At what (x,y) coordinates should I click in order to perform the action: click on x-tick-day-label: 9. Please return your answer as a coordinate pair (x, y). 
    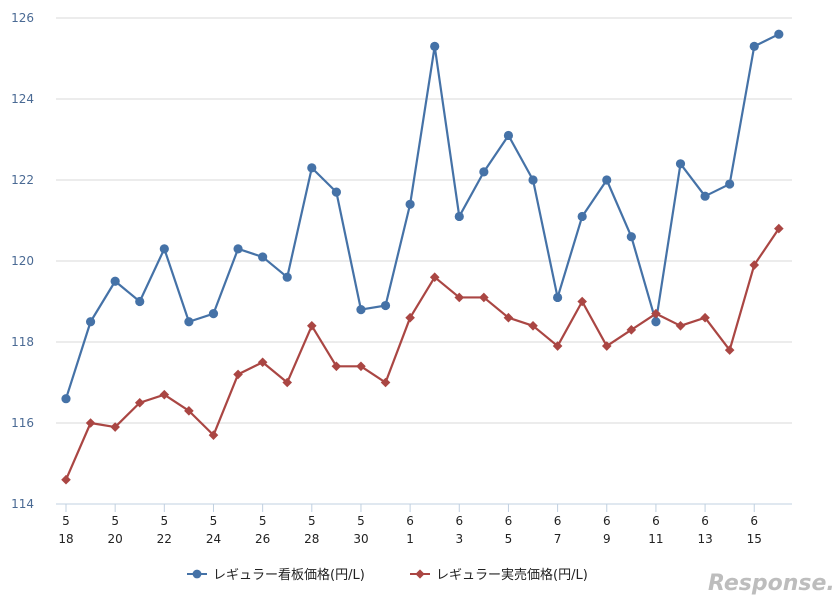
    Looking at the image, I should click on (607, 539).